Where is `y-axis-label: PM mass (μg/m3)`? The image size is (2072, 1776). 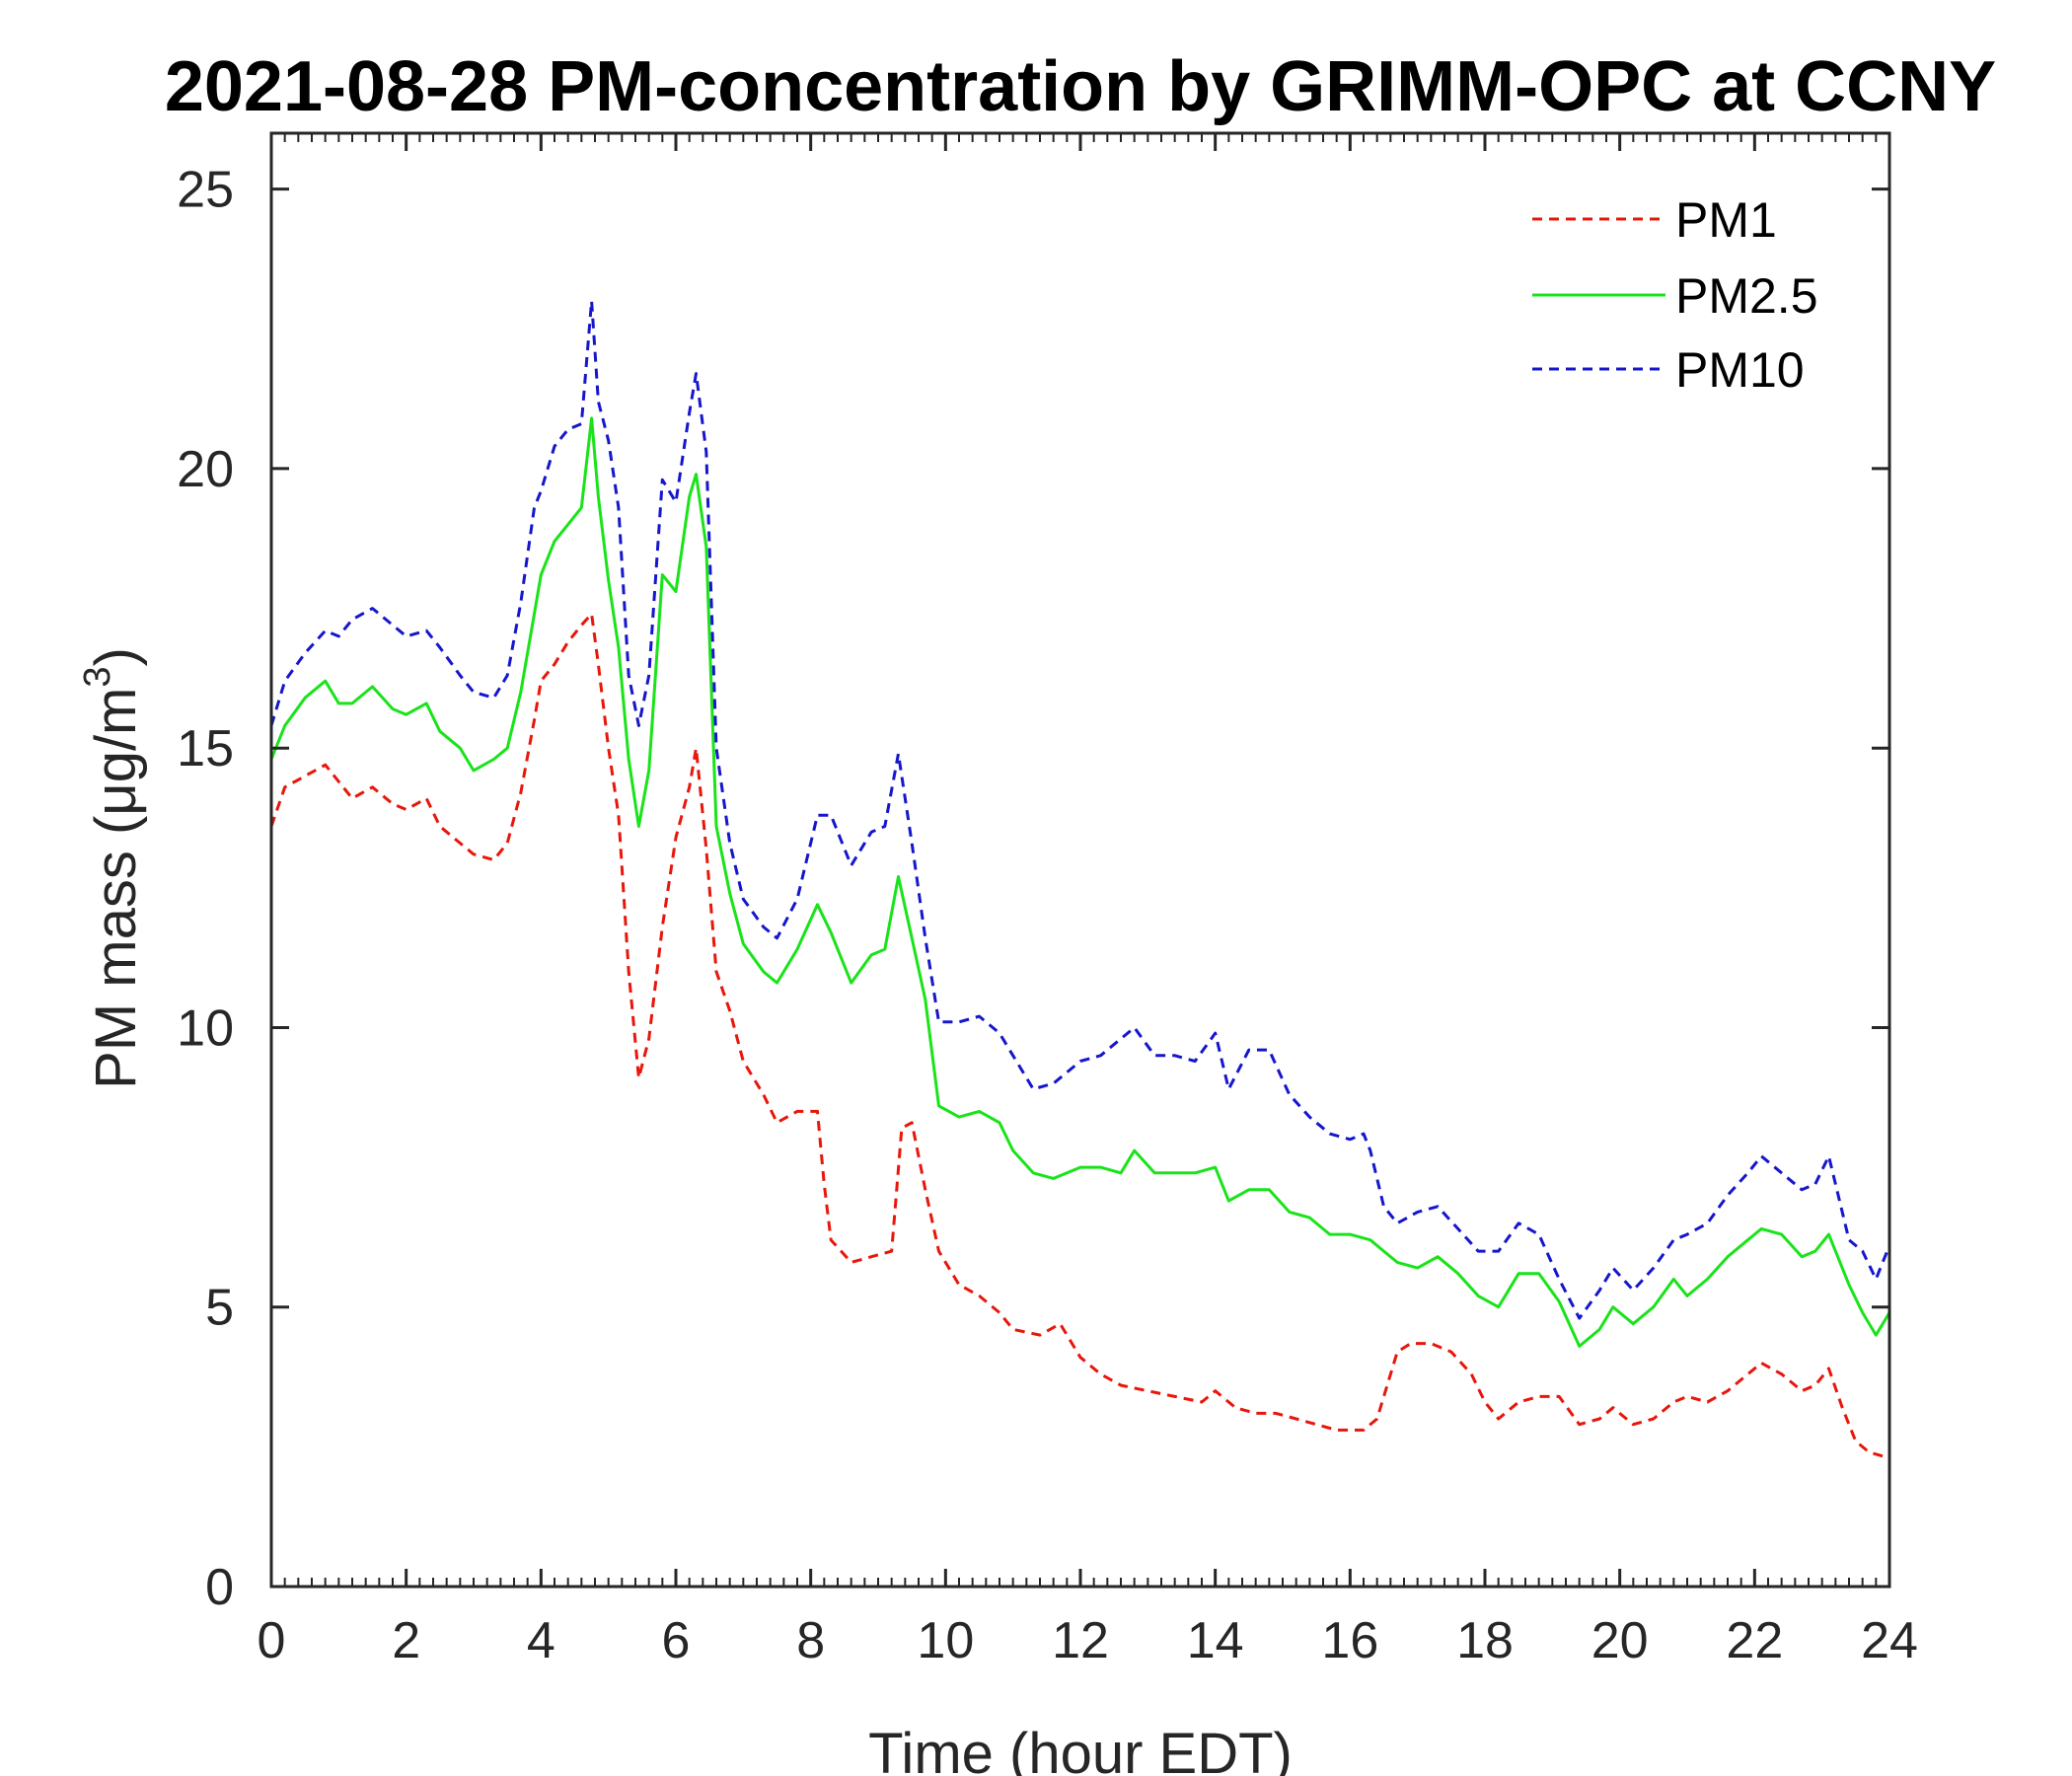 y-axis-label: PM mass (μg/m3) is located at coordinates (112, 868).